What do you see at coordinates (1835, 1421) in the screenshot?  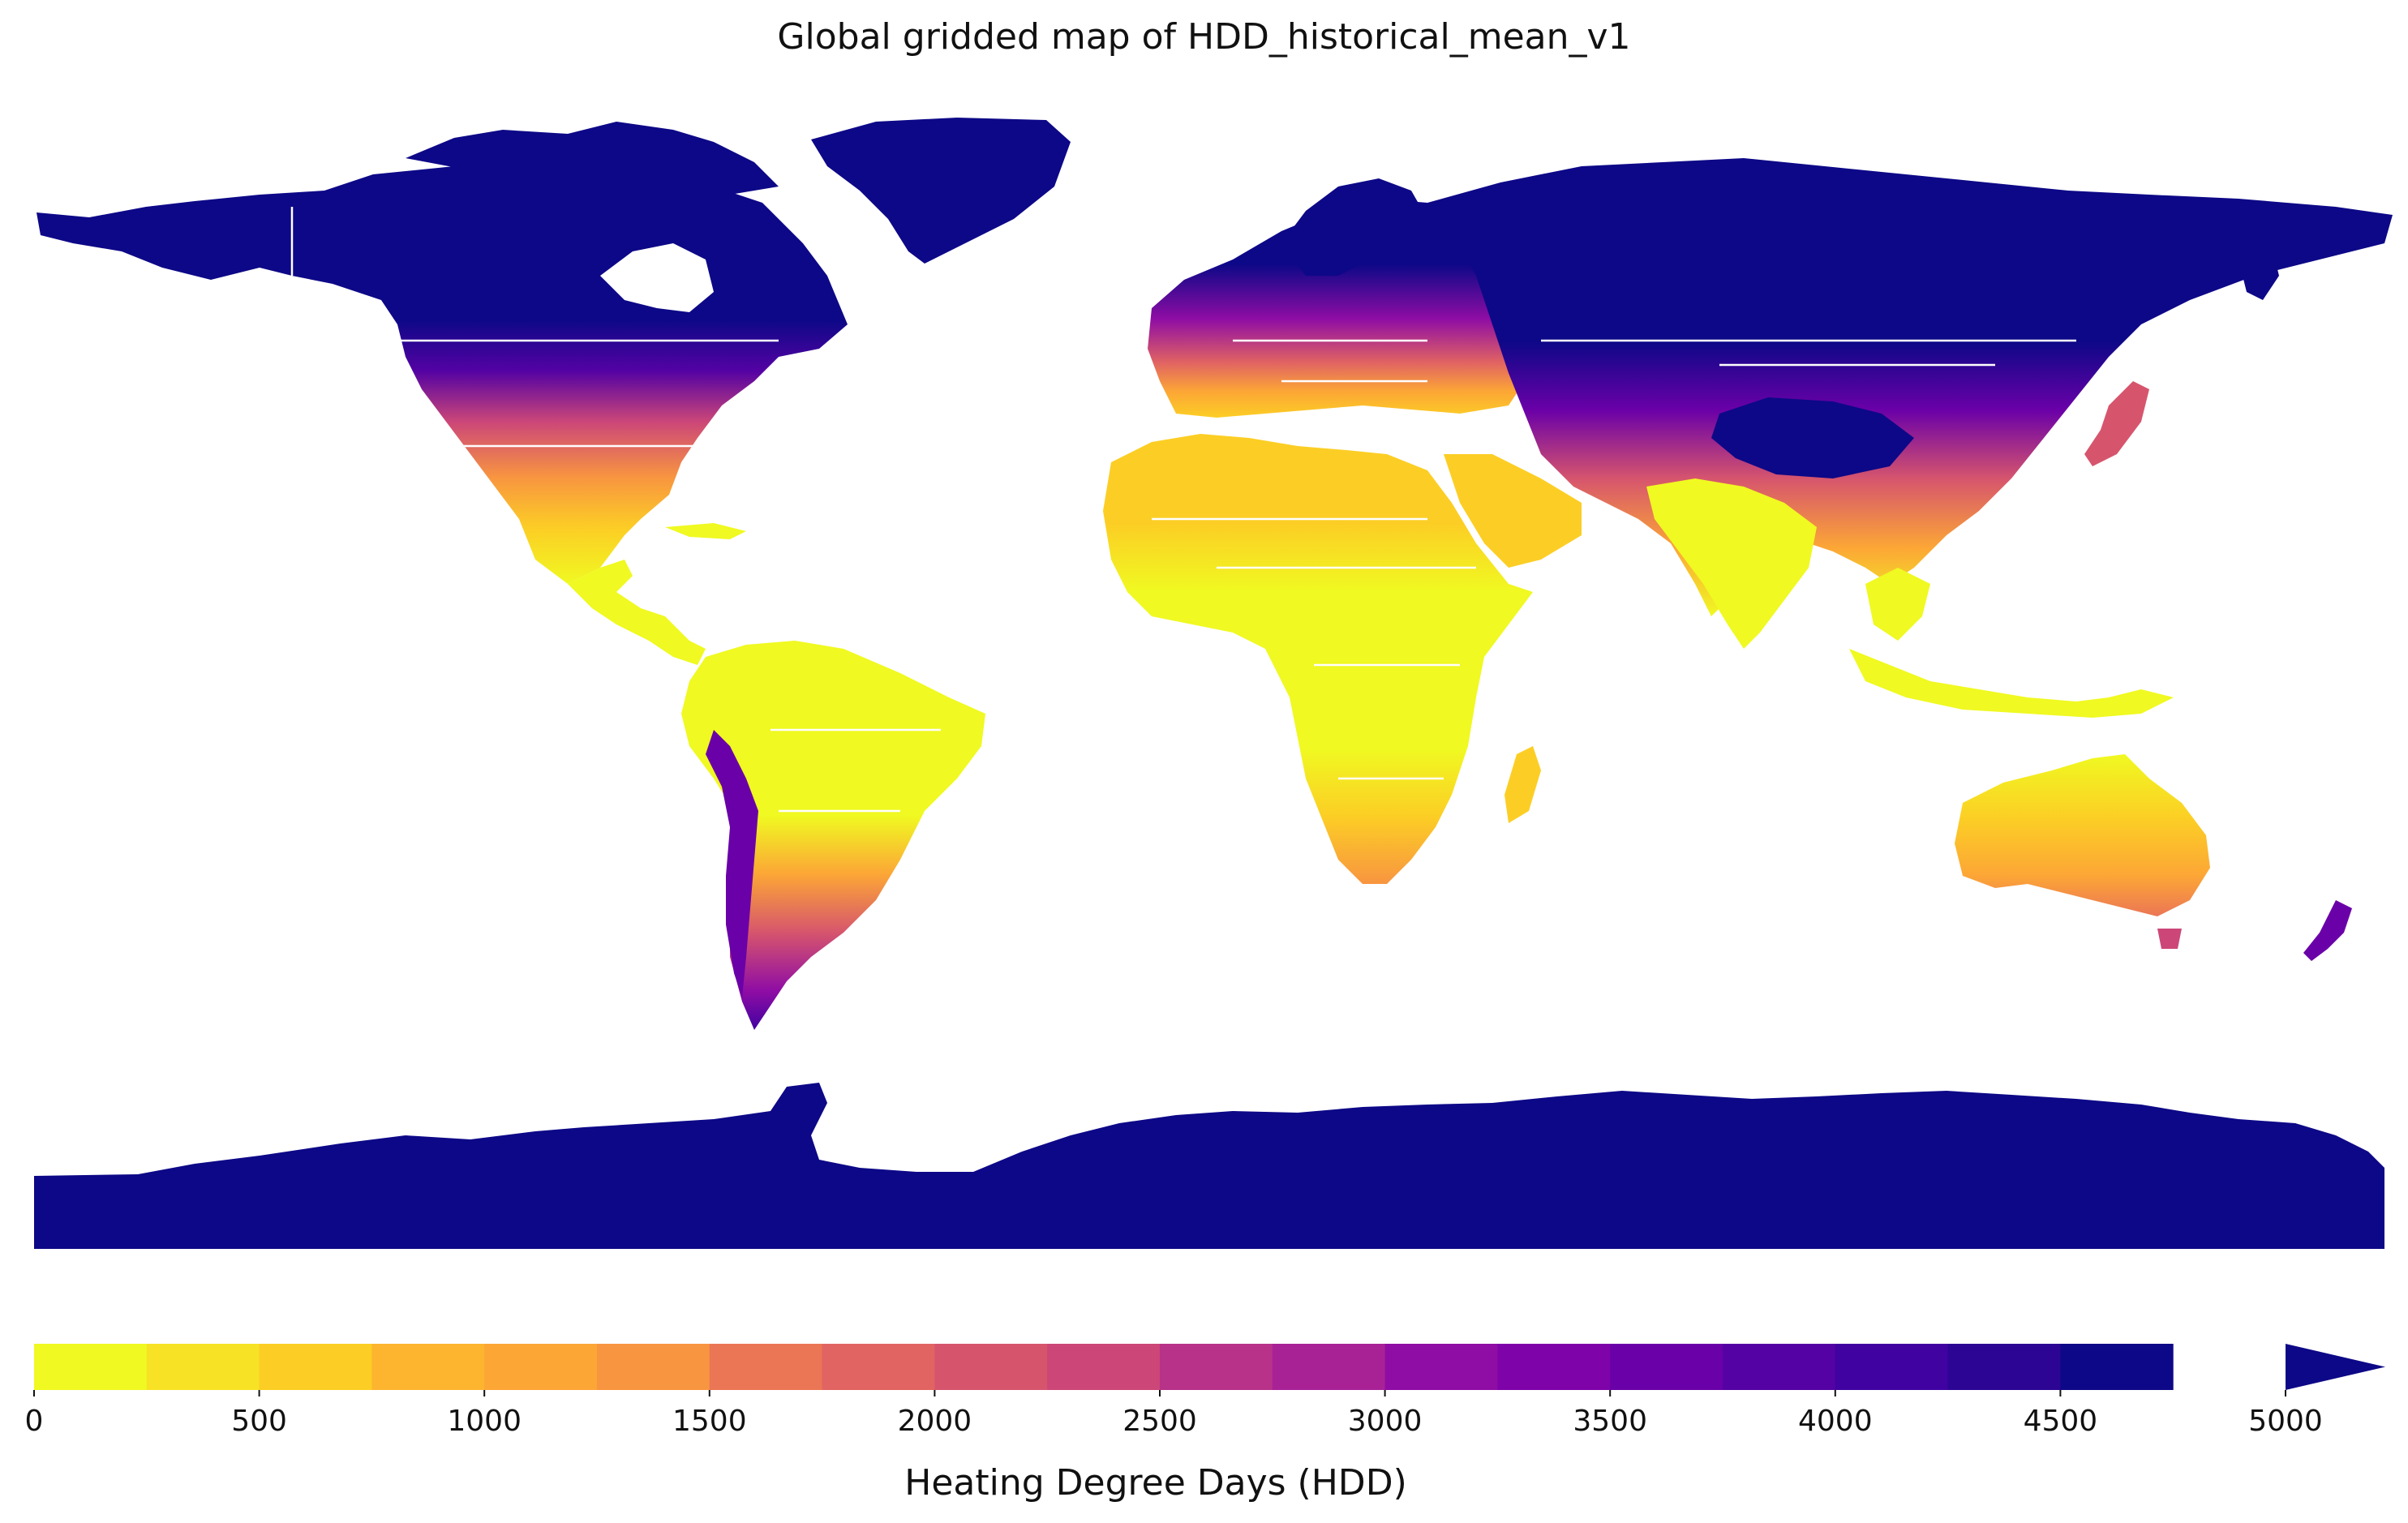 I see `colorbar-tick-label: 4000` at bounding box center [1835, 1421].